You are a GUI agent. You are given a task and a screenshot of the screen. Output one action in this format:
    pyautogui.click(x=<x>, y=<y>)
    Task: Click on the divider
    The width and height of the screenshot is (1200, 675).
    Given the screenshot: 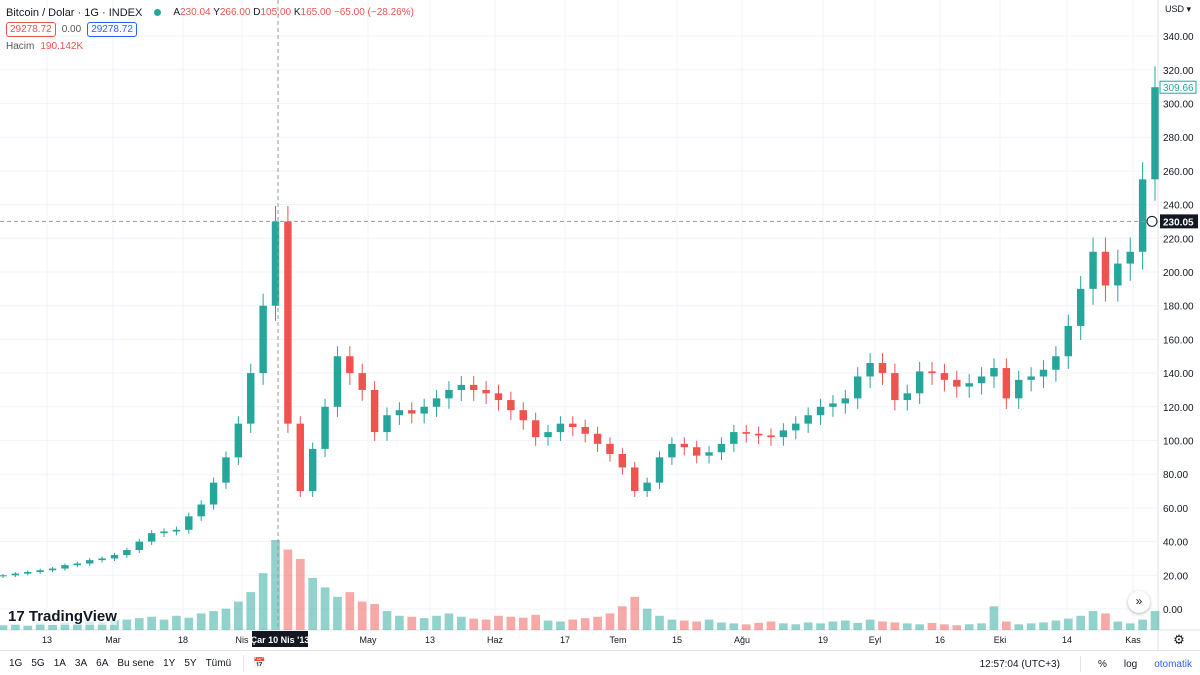 What is the action you would take?
    pyautogui.click(x=244, y=663)
    